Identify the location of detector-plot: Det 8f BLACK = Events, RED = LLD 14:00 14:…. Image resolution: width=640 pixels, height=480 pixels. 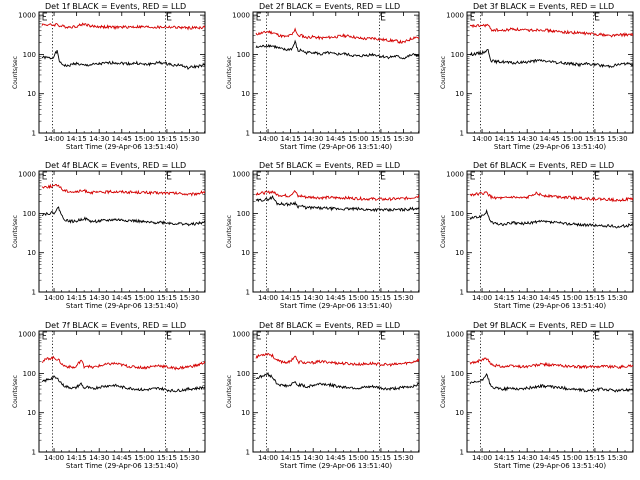
(323, 395).